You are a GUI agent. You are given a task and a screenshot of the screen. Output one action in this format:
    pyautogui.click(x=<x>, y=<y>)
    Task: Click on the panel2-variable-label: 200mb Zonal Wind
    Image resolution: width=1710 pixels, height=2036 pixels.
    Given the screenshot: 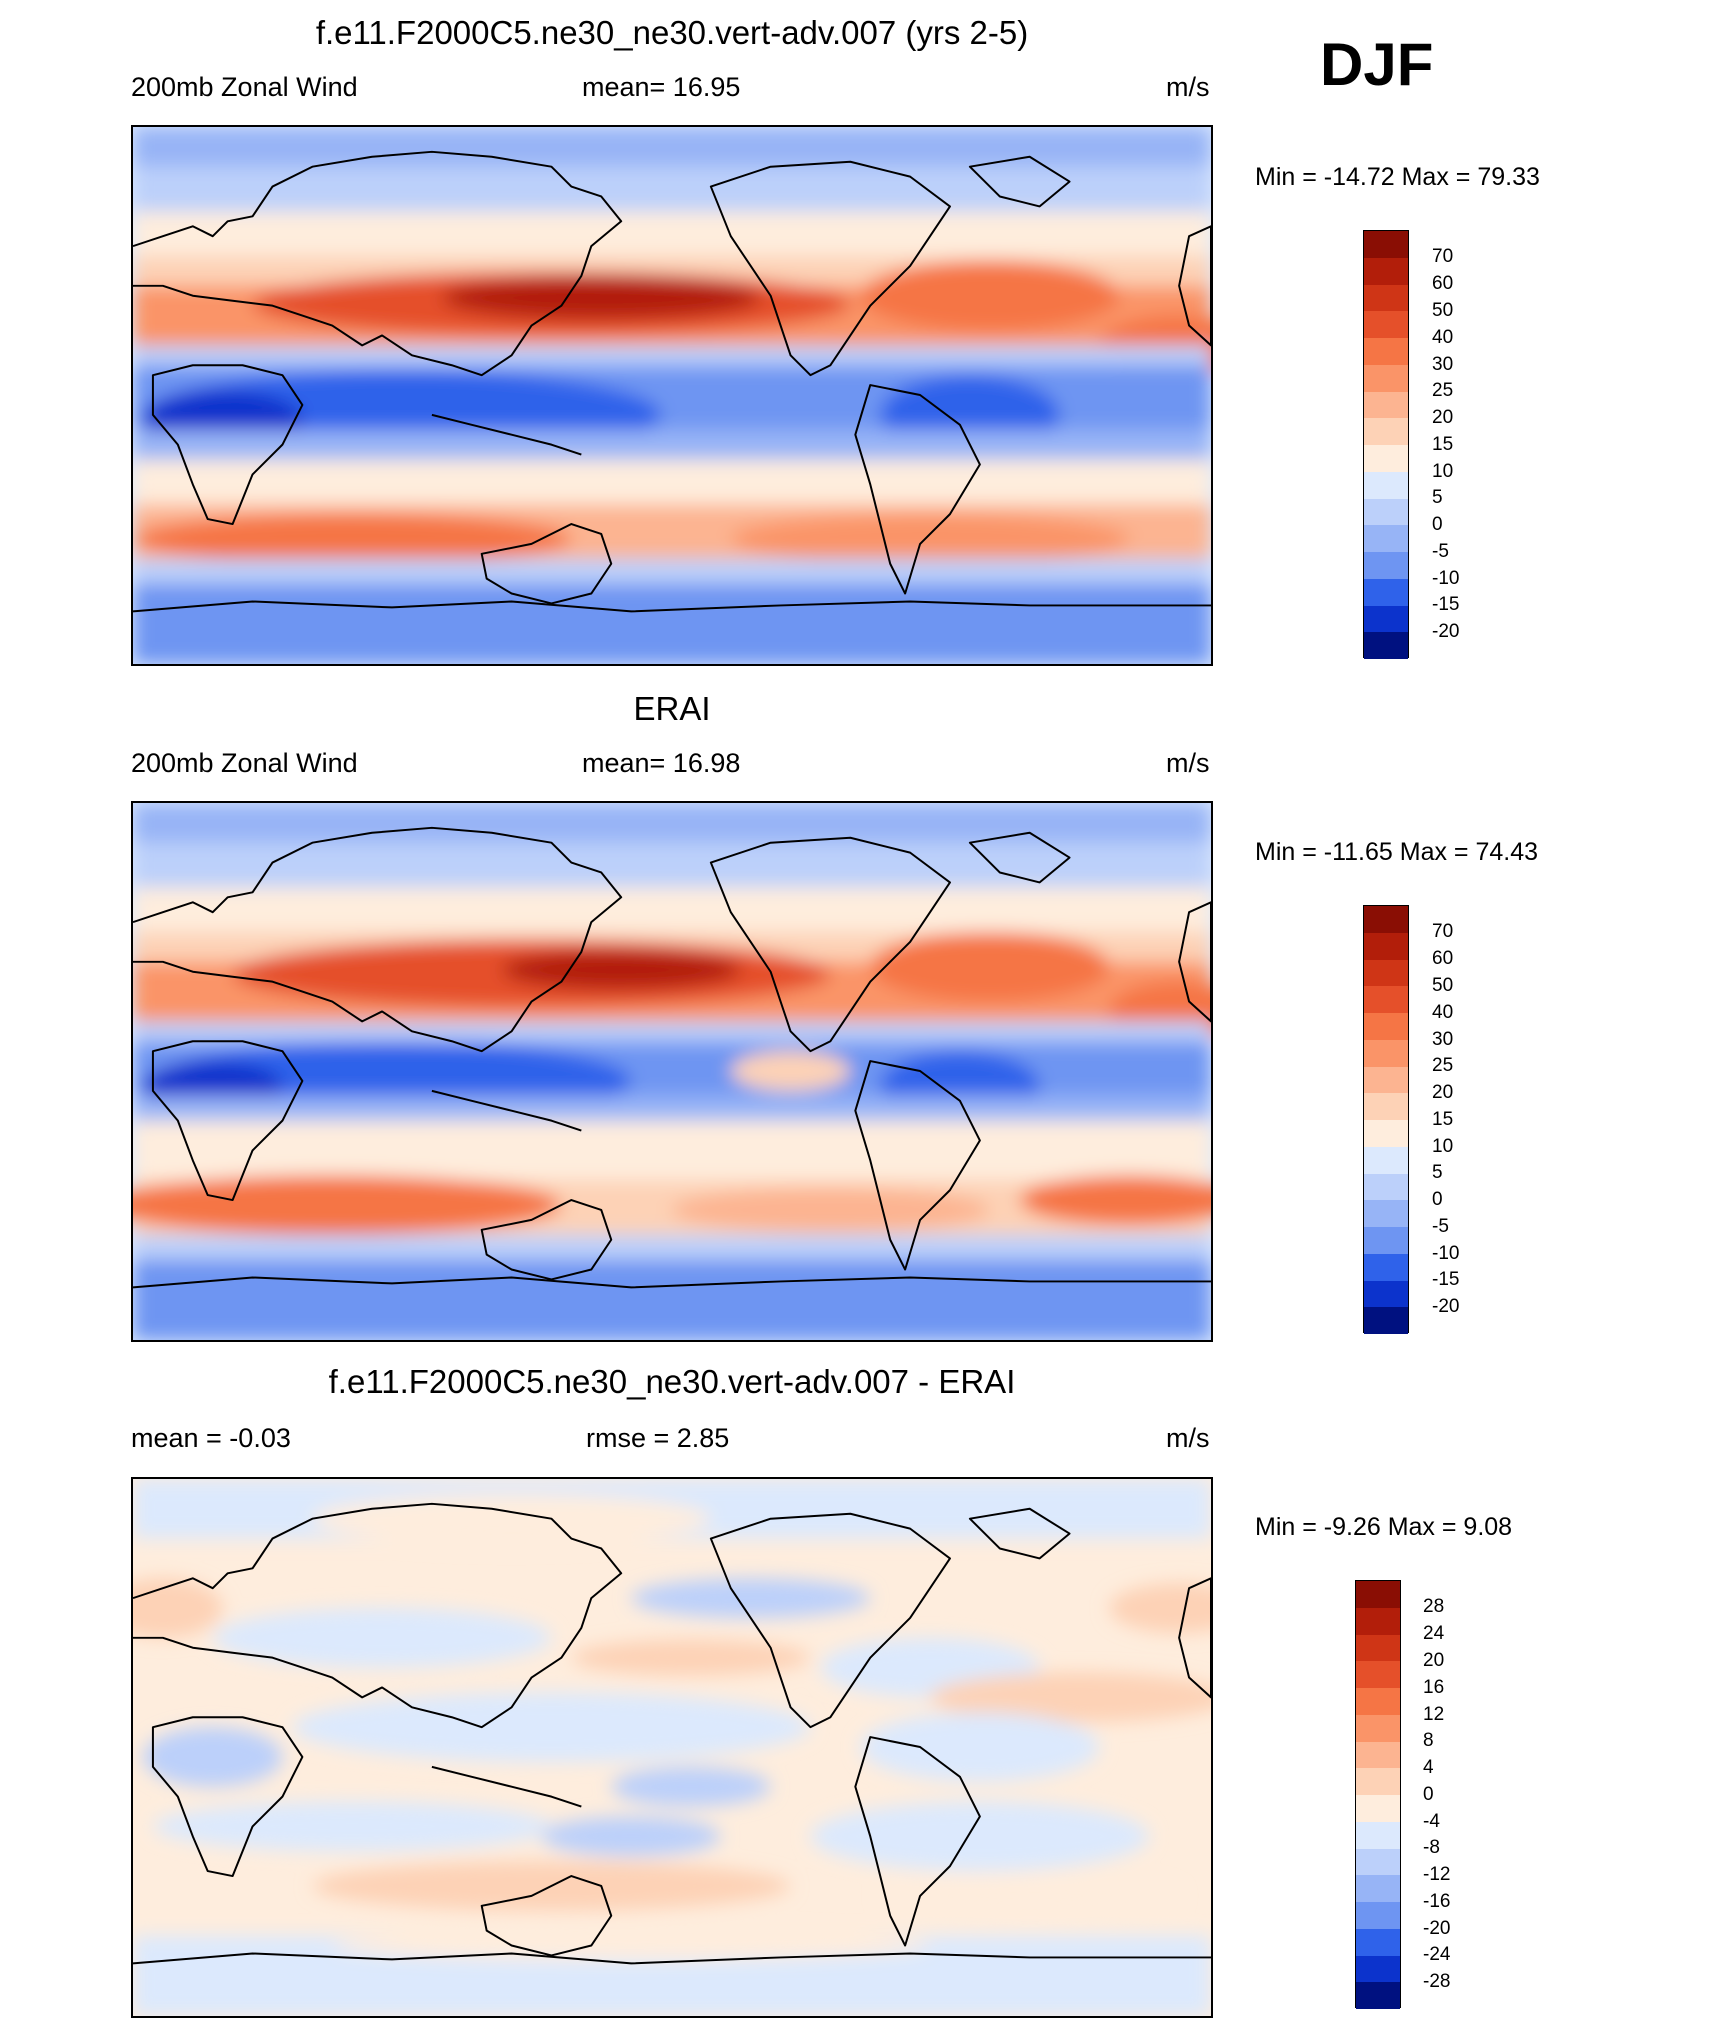 What is the action you would take?
    pyautogui.click(x=244, y=763)
    